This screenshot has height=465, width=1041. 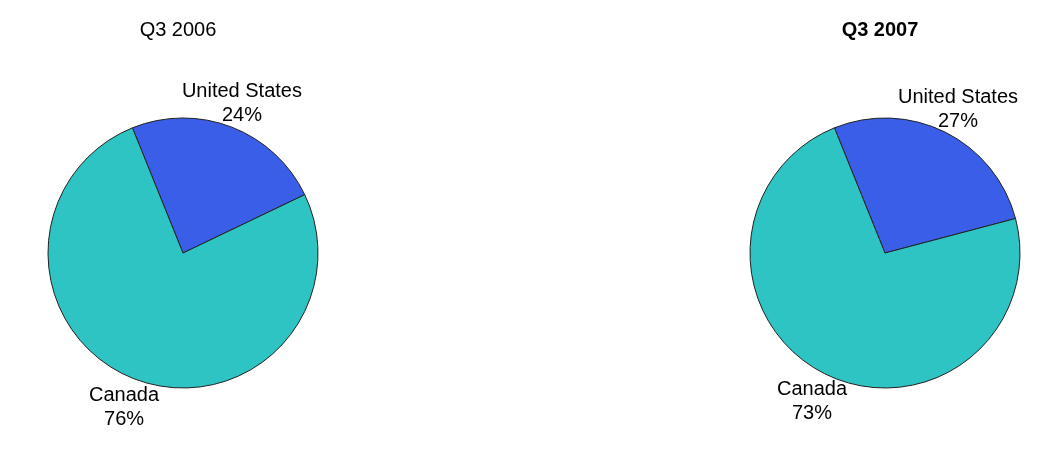 What do you see at coordinates (880, 29) in the screenshot?
I see `chart-title: Q3 2007` at bounding box center [880, 29].